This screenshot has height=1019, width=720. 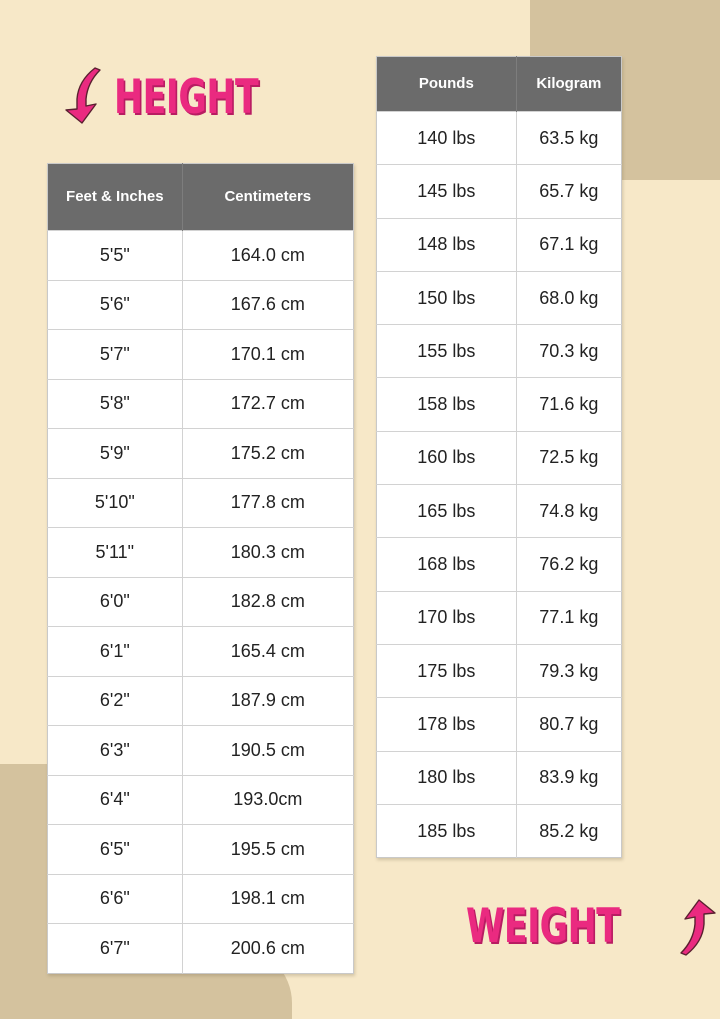 I want to click on cell-centimeters: 167.6 cm, so click(x=267, y=304).